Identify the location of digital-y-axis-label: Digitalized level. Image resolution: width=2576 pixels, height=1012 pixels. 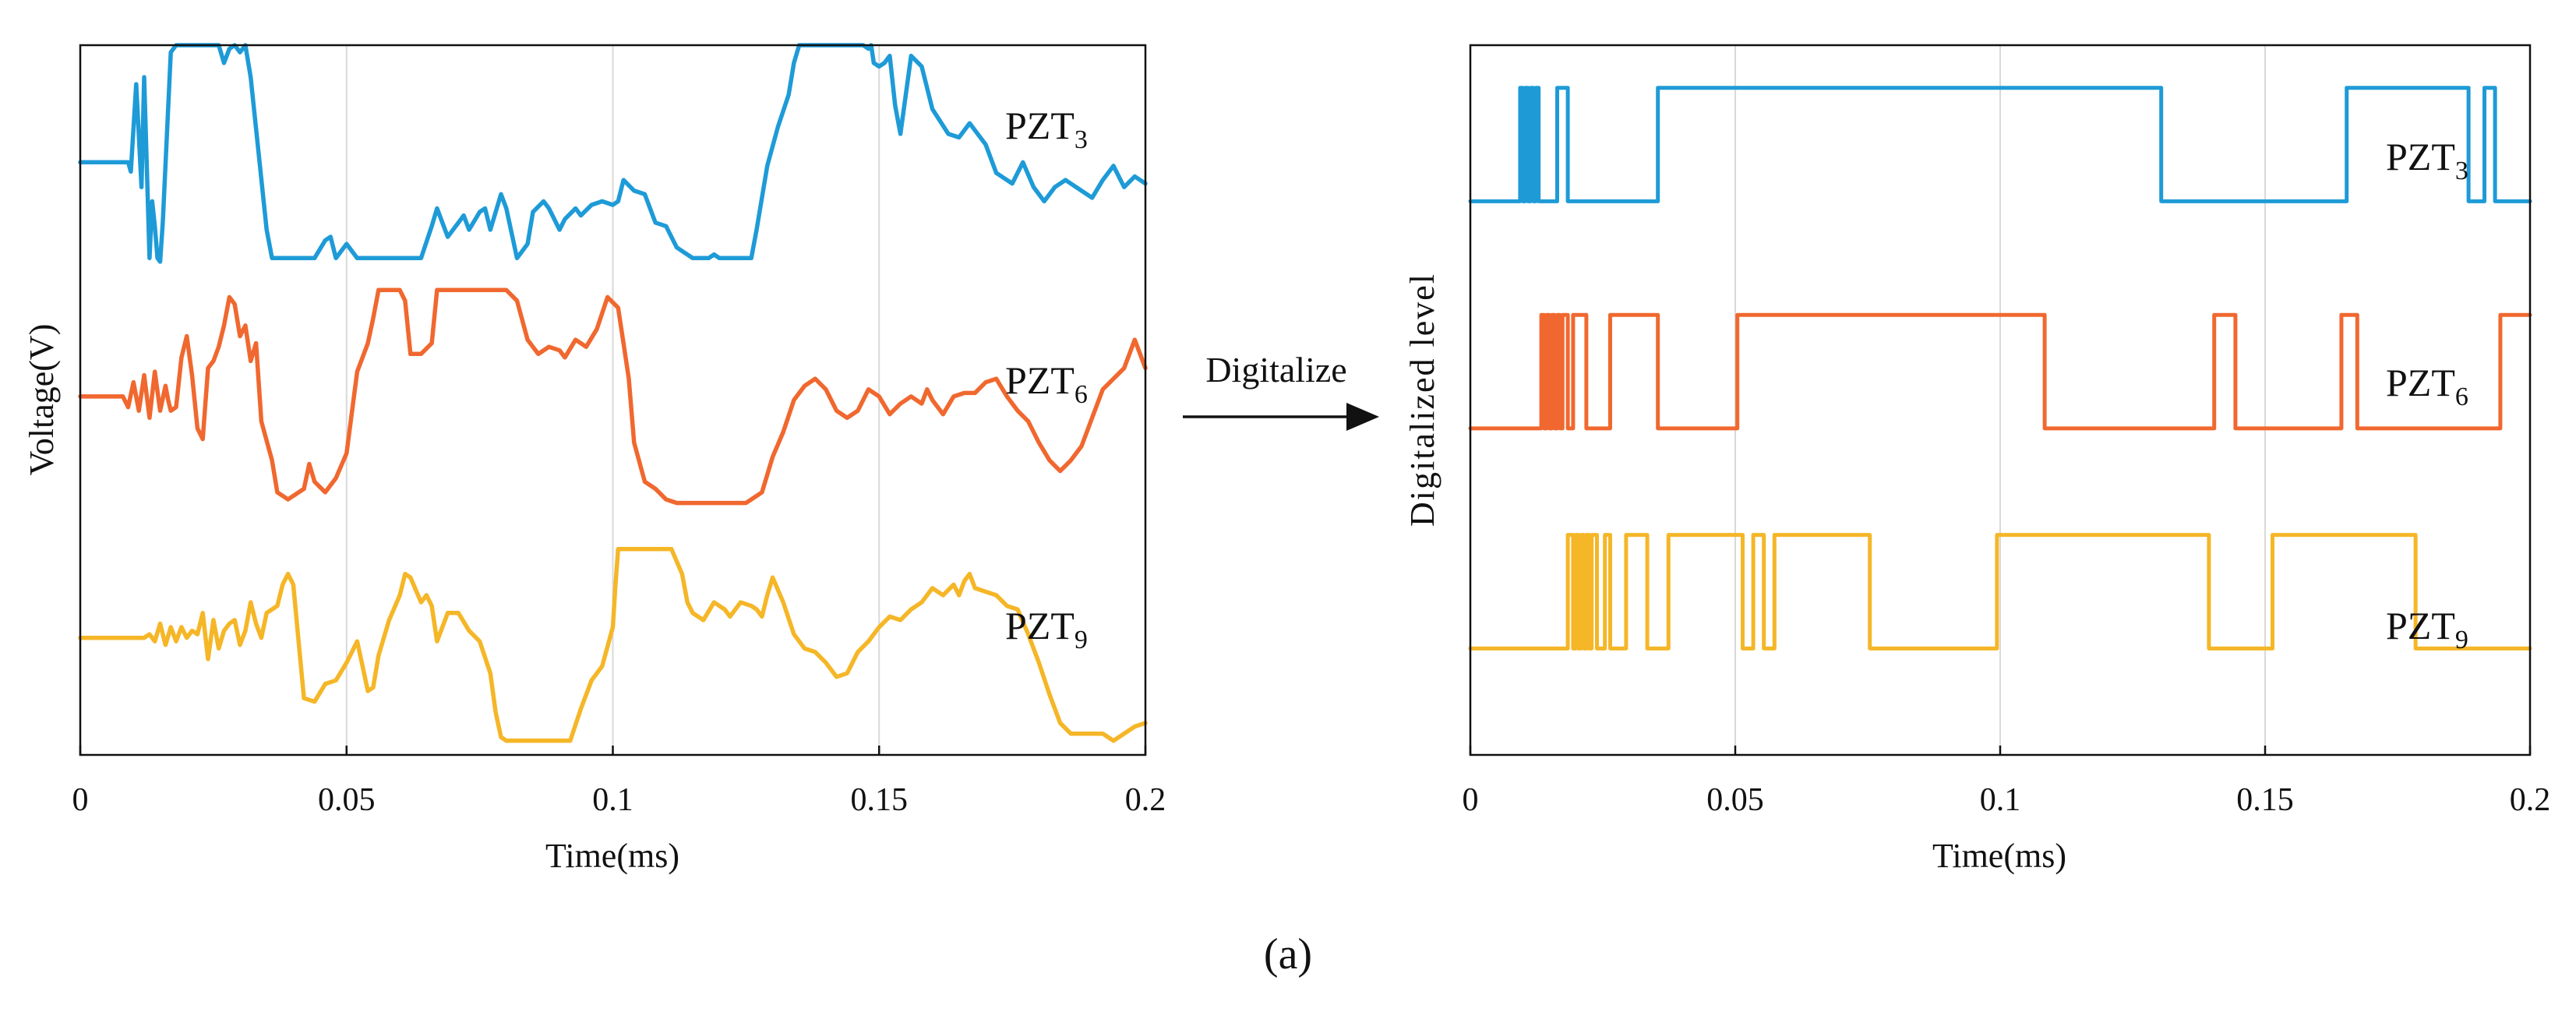
(1422, 400).